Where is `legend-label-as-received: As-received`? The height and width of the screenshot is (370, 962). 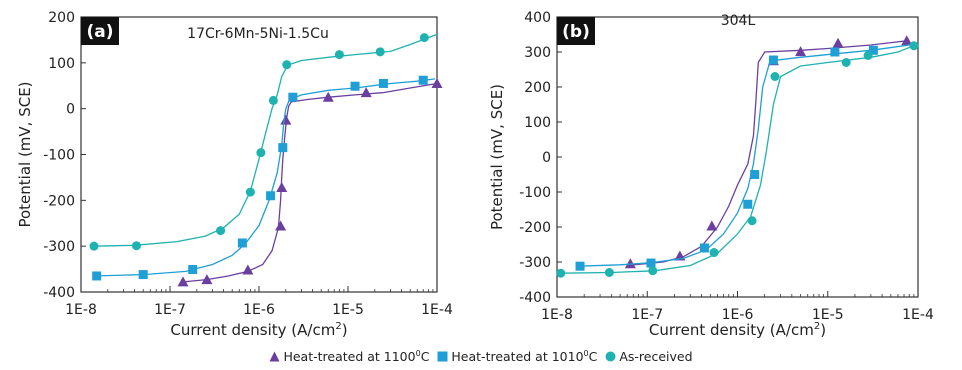 legend-label-as-received: As-received is located at coordinates (656, 357).